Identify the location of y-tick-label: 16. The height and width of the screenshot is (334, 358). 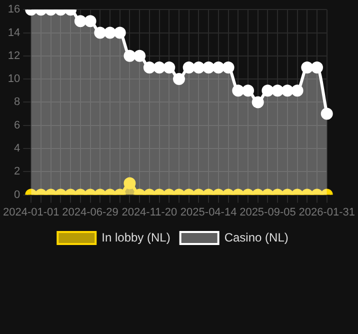
(14, 10).